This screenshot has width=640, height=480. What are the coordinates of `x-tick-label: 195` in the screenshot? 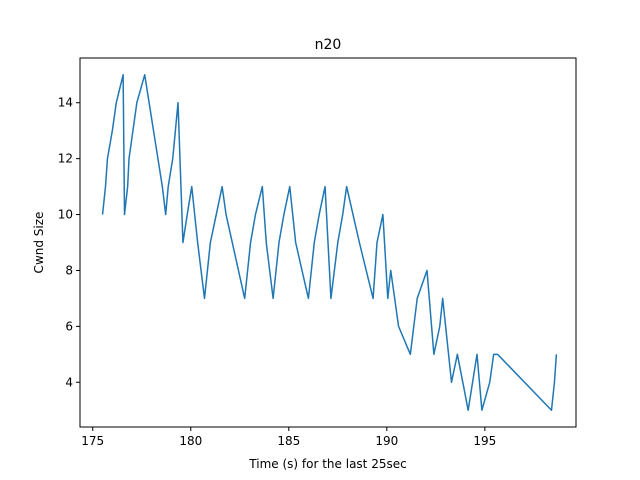 It's located at (484, 441).